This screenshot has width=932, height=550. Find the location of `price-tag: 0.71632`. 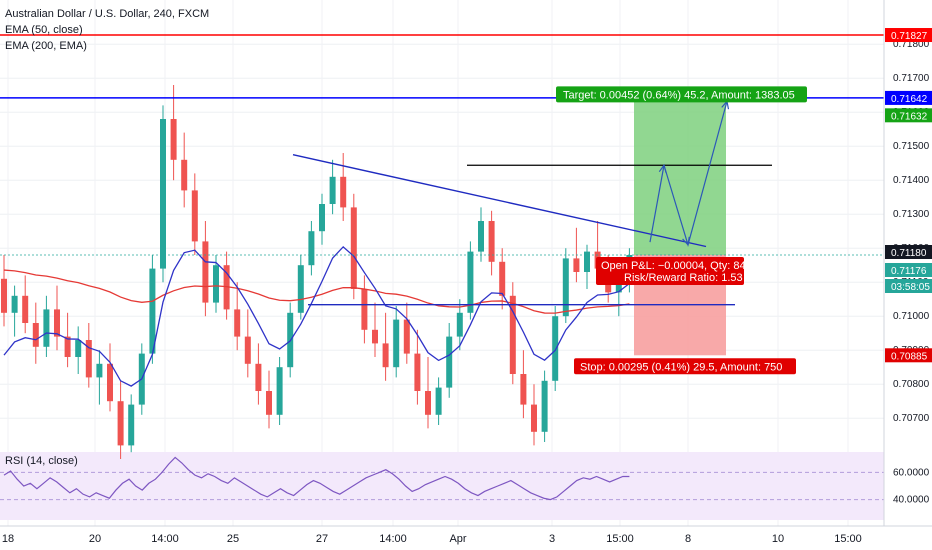

price-tag: 0.71632 is located at coordinates (909, 116).